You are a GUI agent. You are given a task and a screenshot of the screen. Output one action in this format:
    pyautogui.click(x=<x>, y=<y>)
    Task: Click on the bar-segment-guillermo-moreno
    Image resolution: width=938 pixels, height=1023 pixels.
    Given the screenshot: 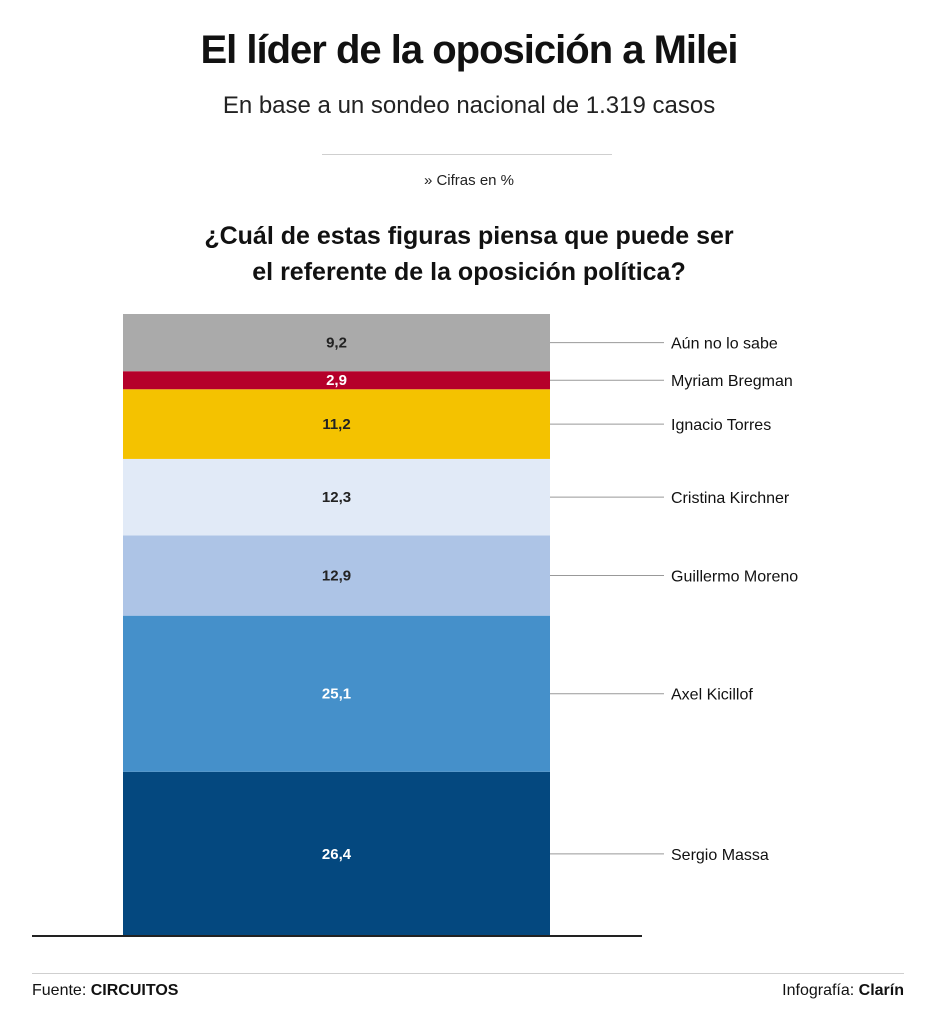 What is the action you would take?
    pyautogui.click(x=336, y=575)
    